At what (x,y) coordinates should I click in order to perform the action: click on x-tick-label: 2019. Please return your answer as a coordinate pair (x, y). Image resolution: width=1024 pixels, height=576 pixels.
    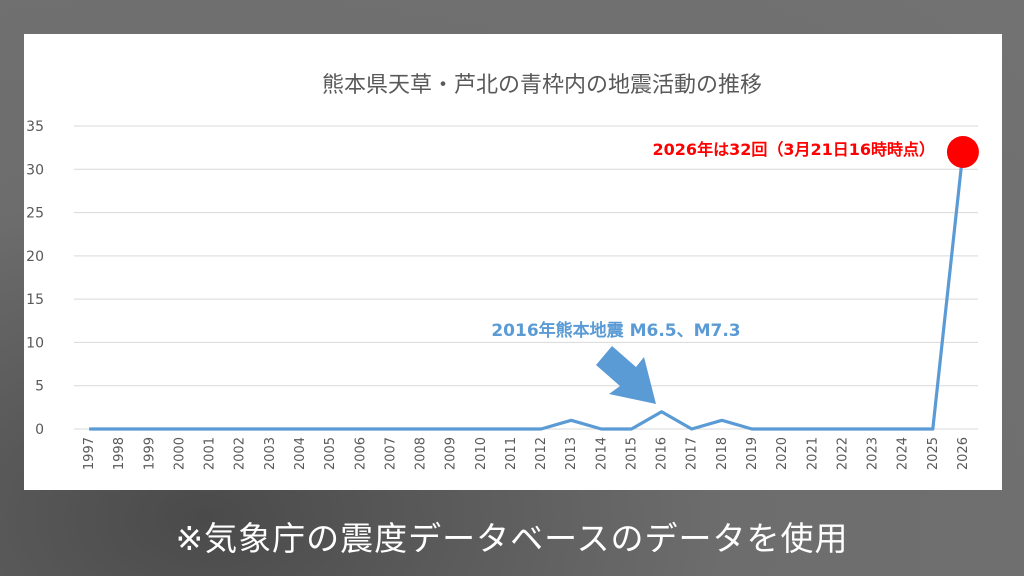
    Looking at the image, I should click on (752, 453).